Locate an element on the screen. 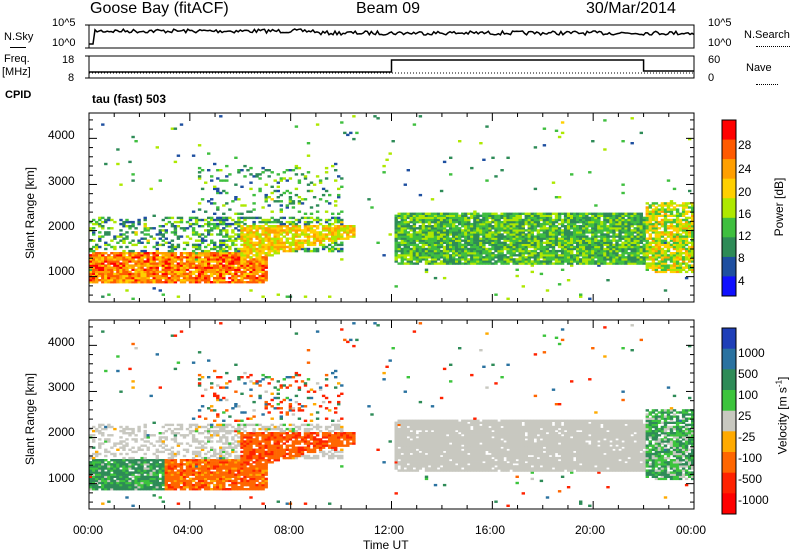  xtick-24: 00:00 is located at coordinates (691, 530).